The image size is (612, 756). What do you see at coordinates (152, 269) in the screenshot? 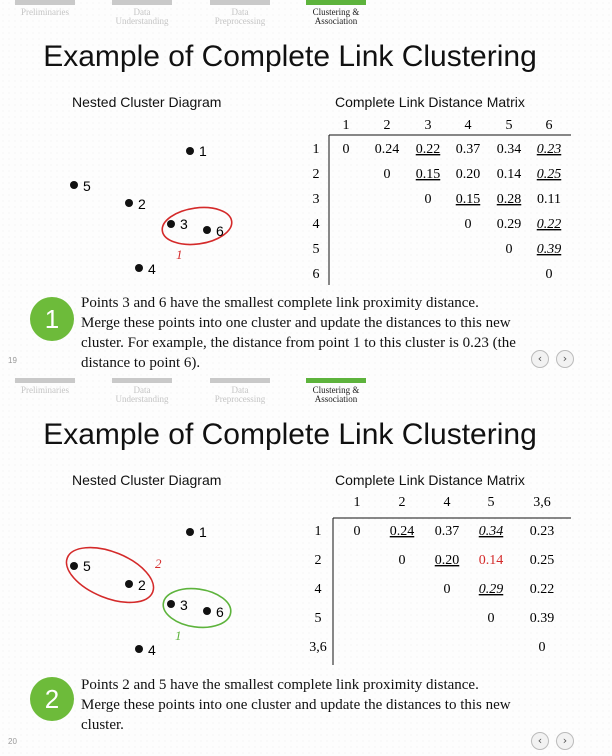
I see `point-label: 4` at bounding box center [152, 269].